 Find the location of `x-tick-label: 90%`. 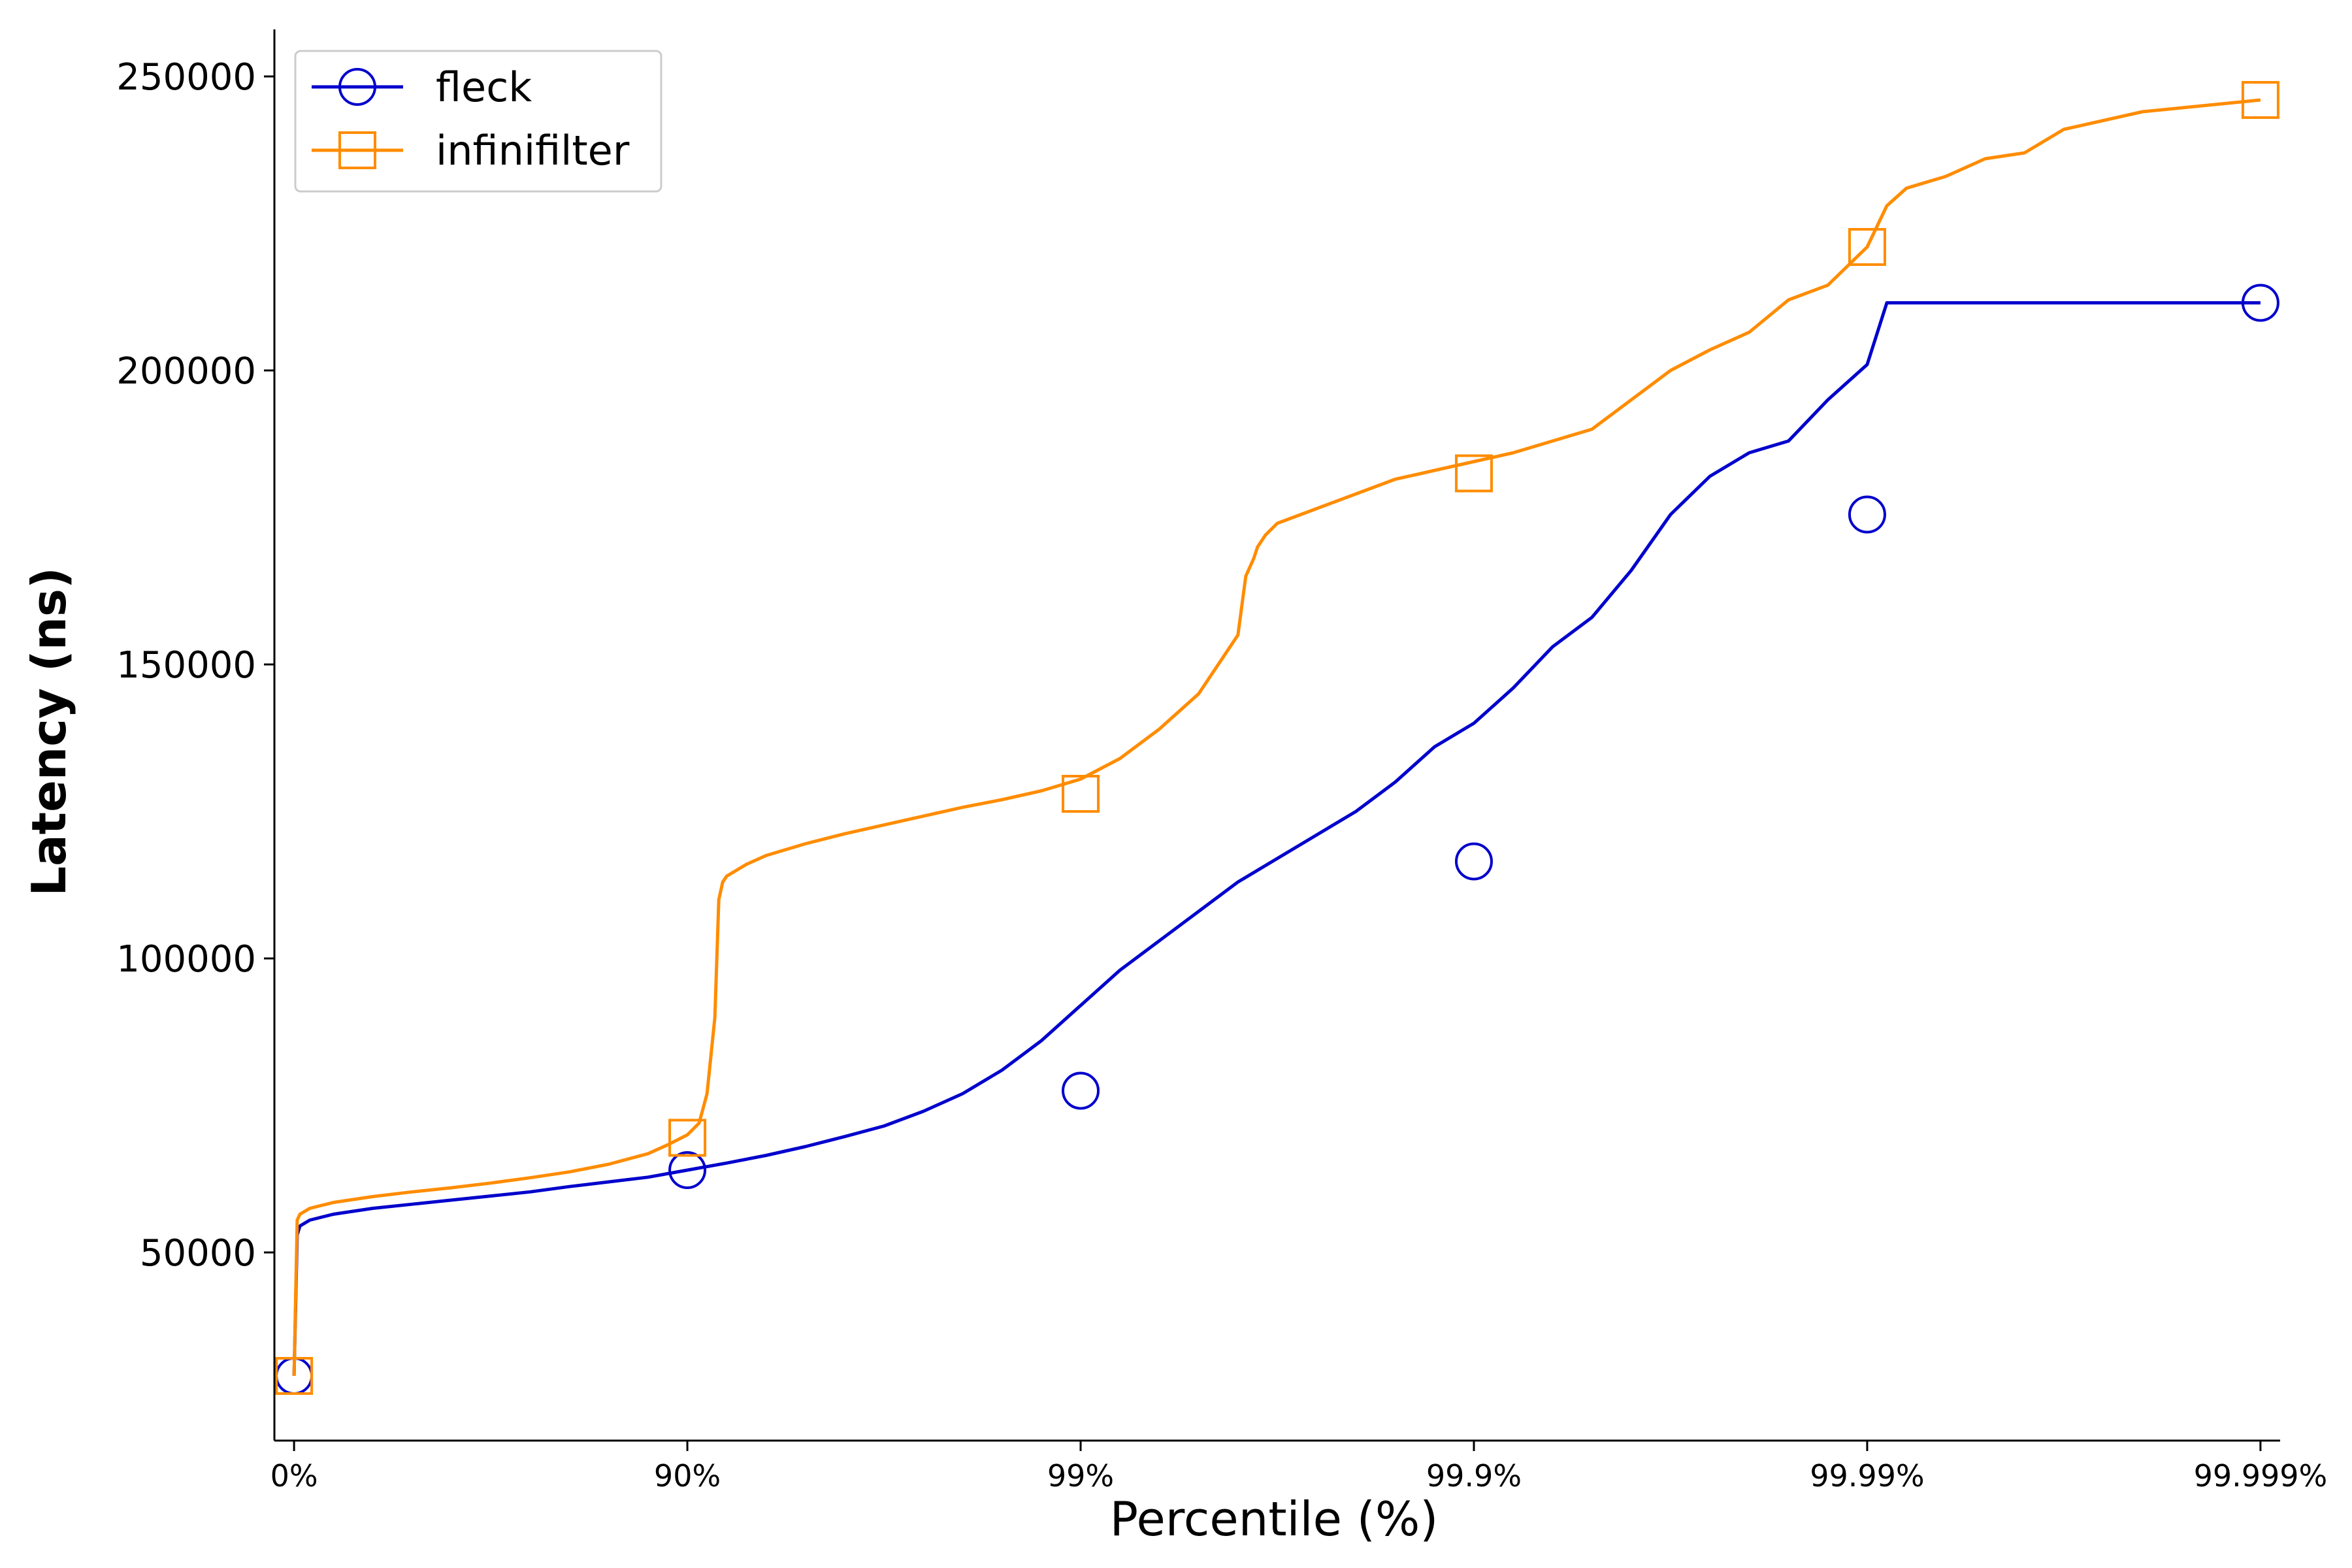

x-tick-label: 90% is located at coordinates (687, 1476).